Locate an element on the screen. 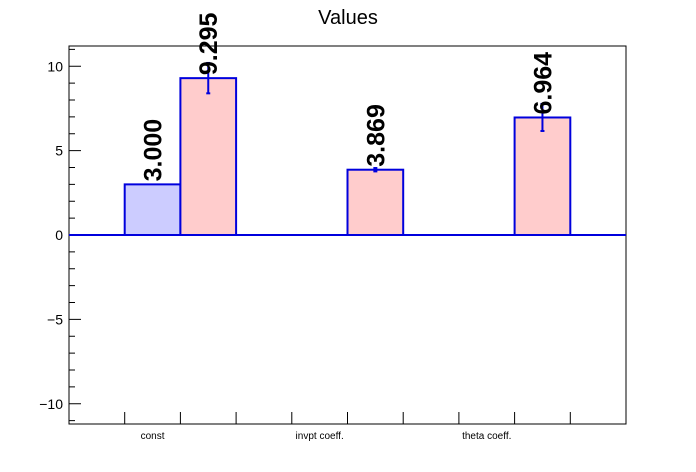  x-category-label: invpt coeff. is located at coordinates (320, 436).